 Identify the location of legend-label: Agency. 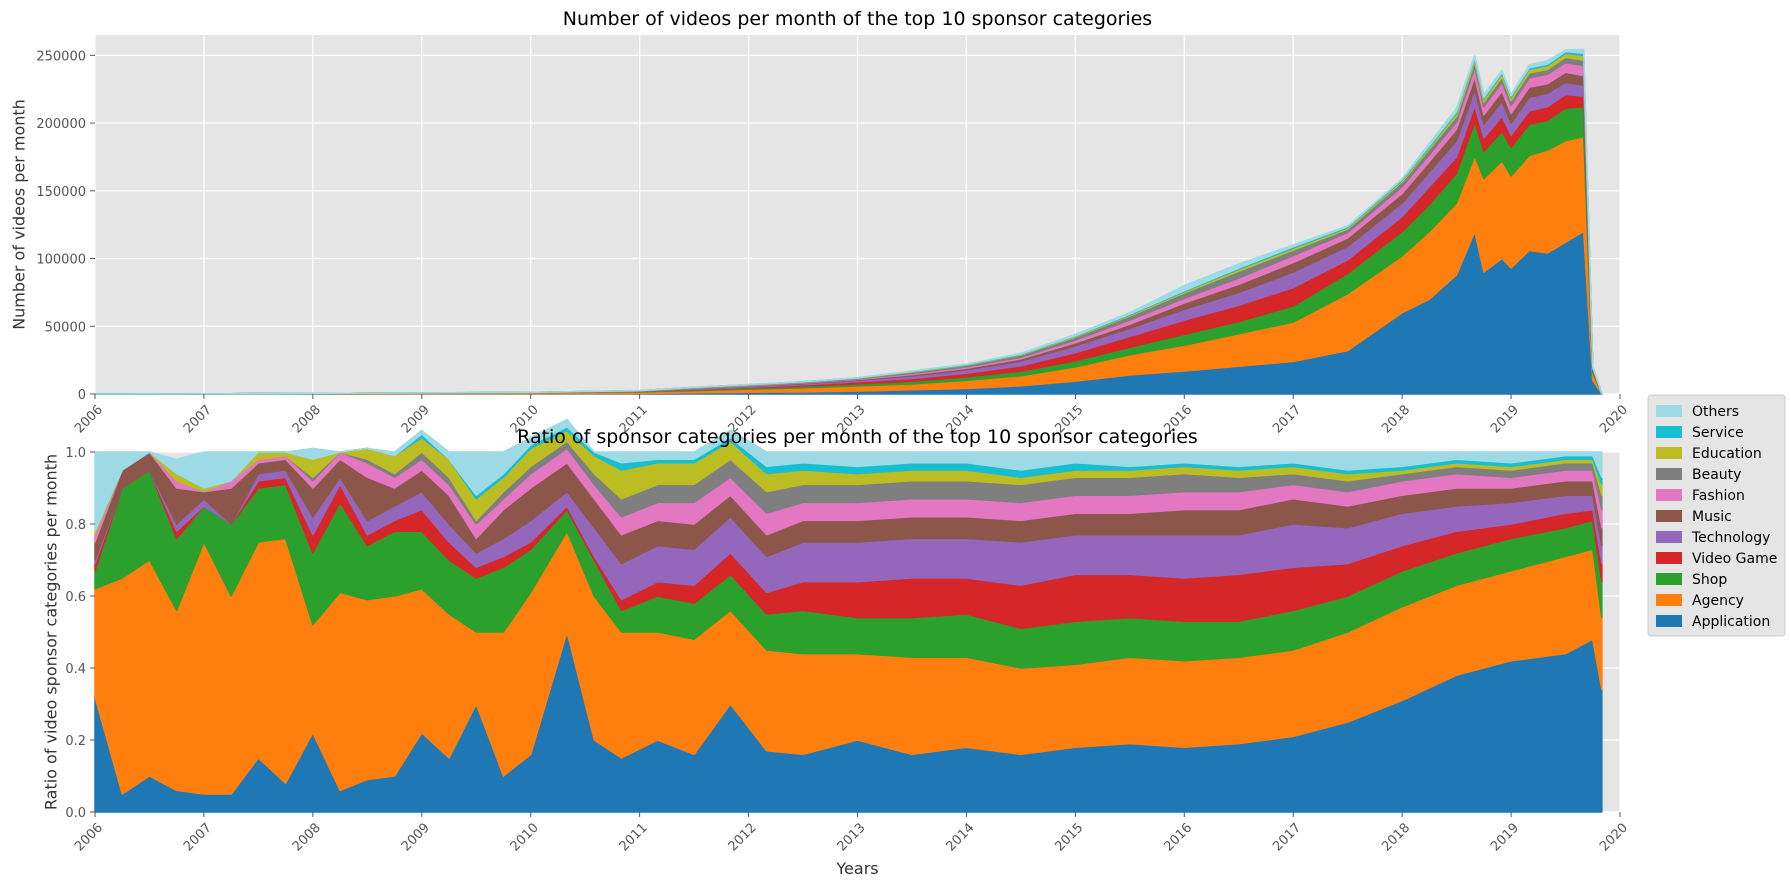
(1718, 601).